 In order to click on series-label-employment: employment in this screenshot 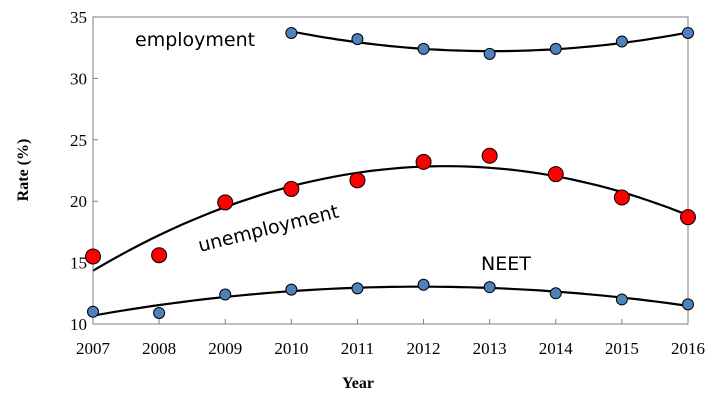, I will do `click(195, 40)`.